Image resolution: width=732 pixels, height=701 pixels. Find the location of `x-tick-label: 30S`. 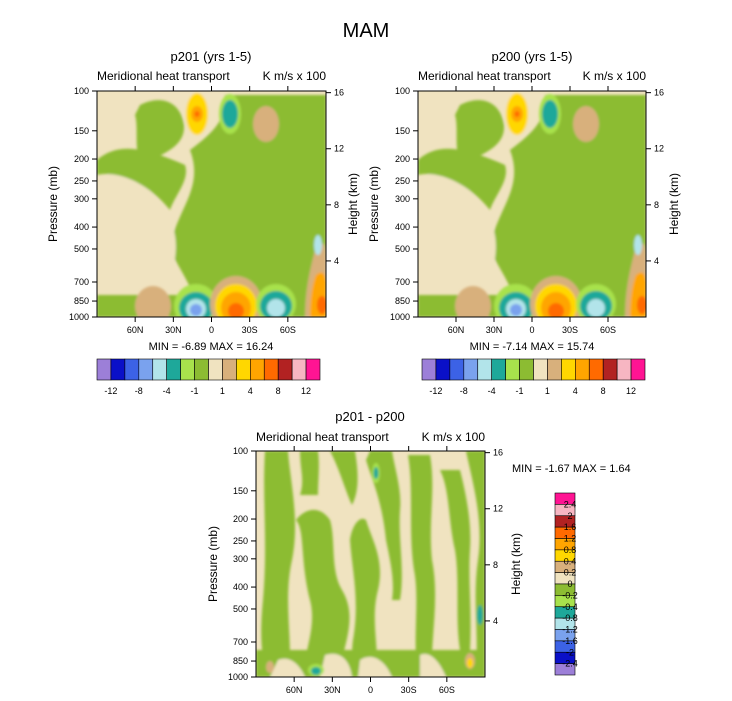

x-tick-label: 30S is located at coordinates (250, 330).